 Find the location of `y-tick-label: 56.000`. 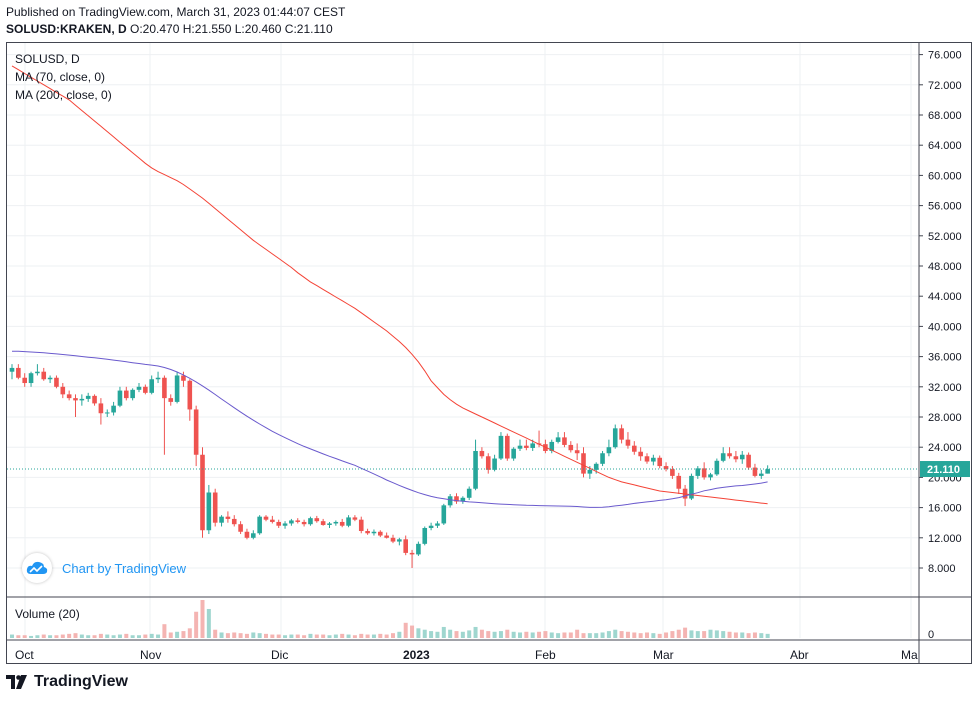

y-tick-label: 56.000 is located at coordinates (945, 207).